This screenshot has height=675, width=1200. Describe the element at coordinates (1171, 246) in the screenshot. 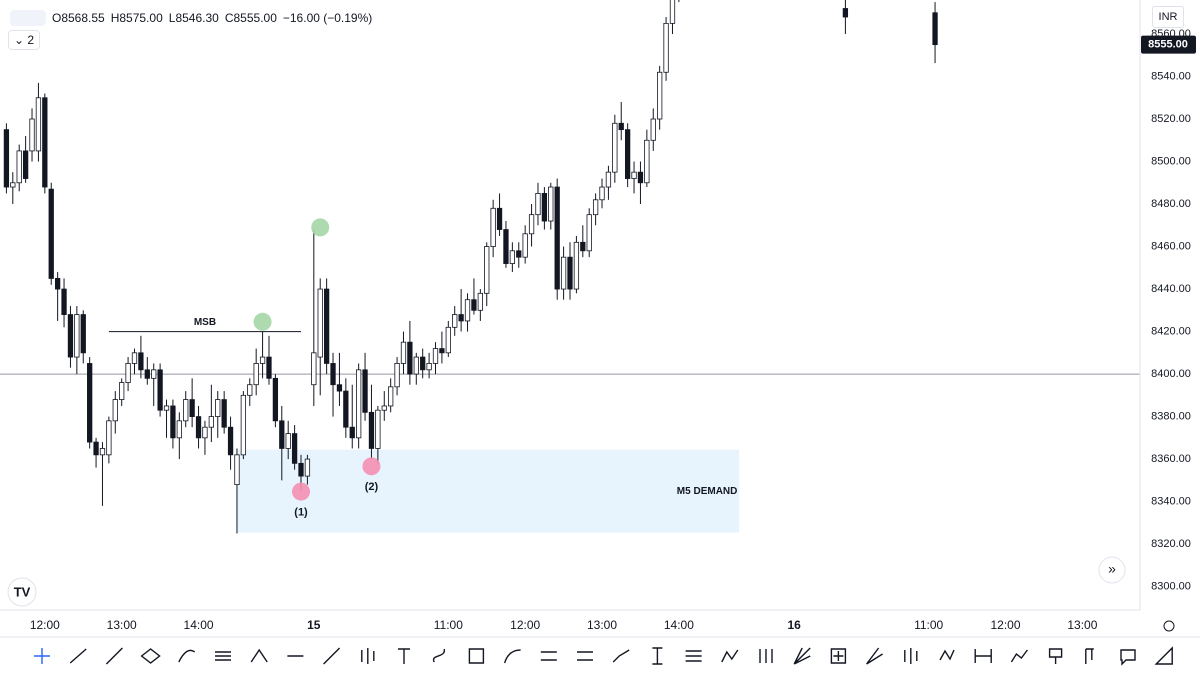

I see `y-tick-label: 8460.00` at that location.